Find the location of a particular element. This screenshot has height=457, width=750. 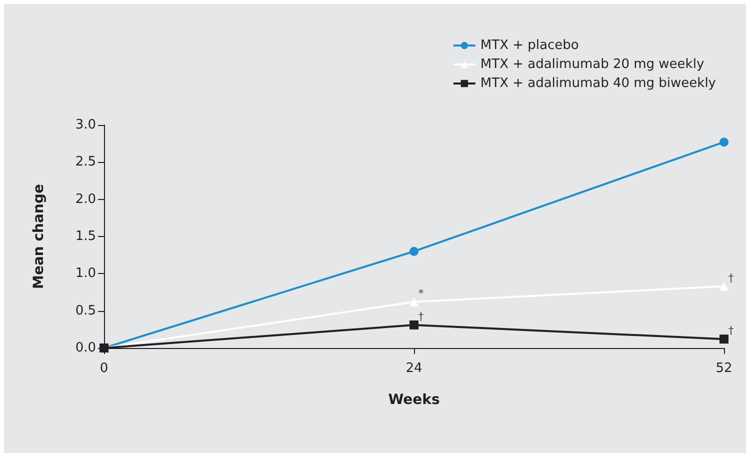

x-axis-title: Weeks is located at coordinates (414, 400).